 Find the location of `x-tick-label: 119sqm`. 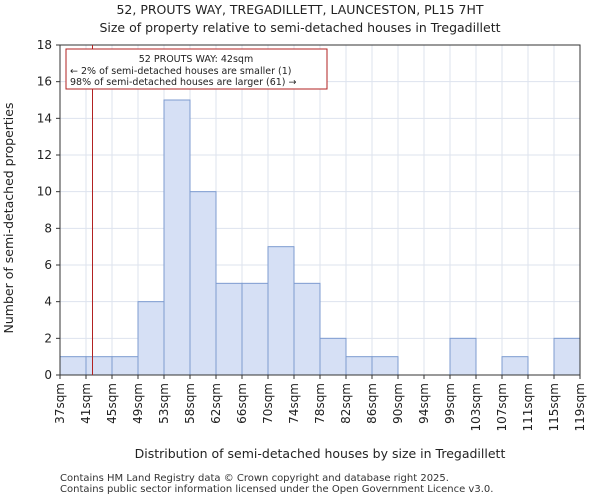

x-tick-label: 119sqm is located at coordinates (580, 407).